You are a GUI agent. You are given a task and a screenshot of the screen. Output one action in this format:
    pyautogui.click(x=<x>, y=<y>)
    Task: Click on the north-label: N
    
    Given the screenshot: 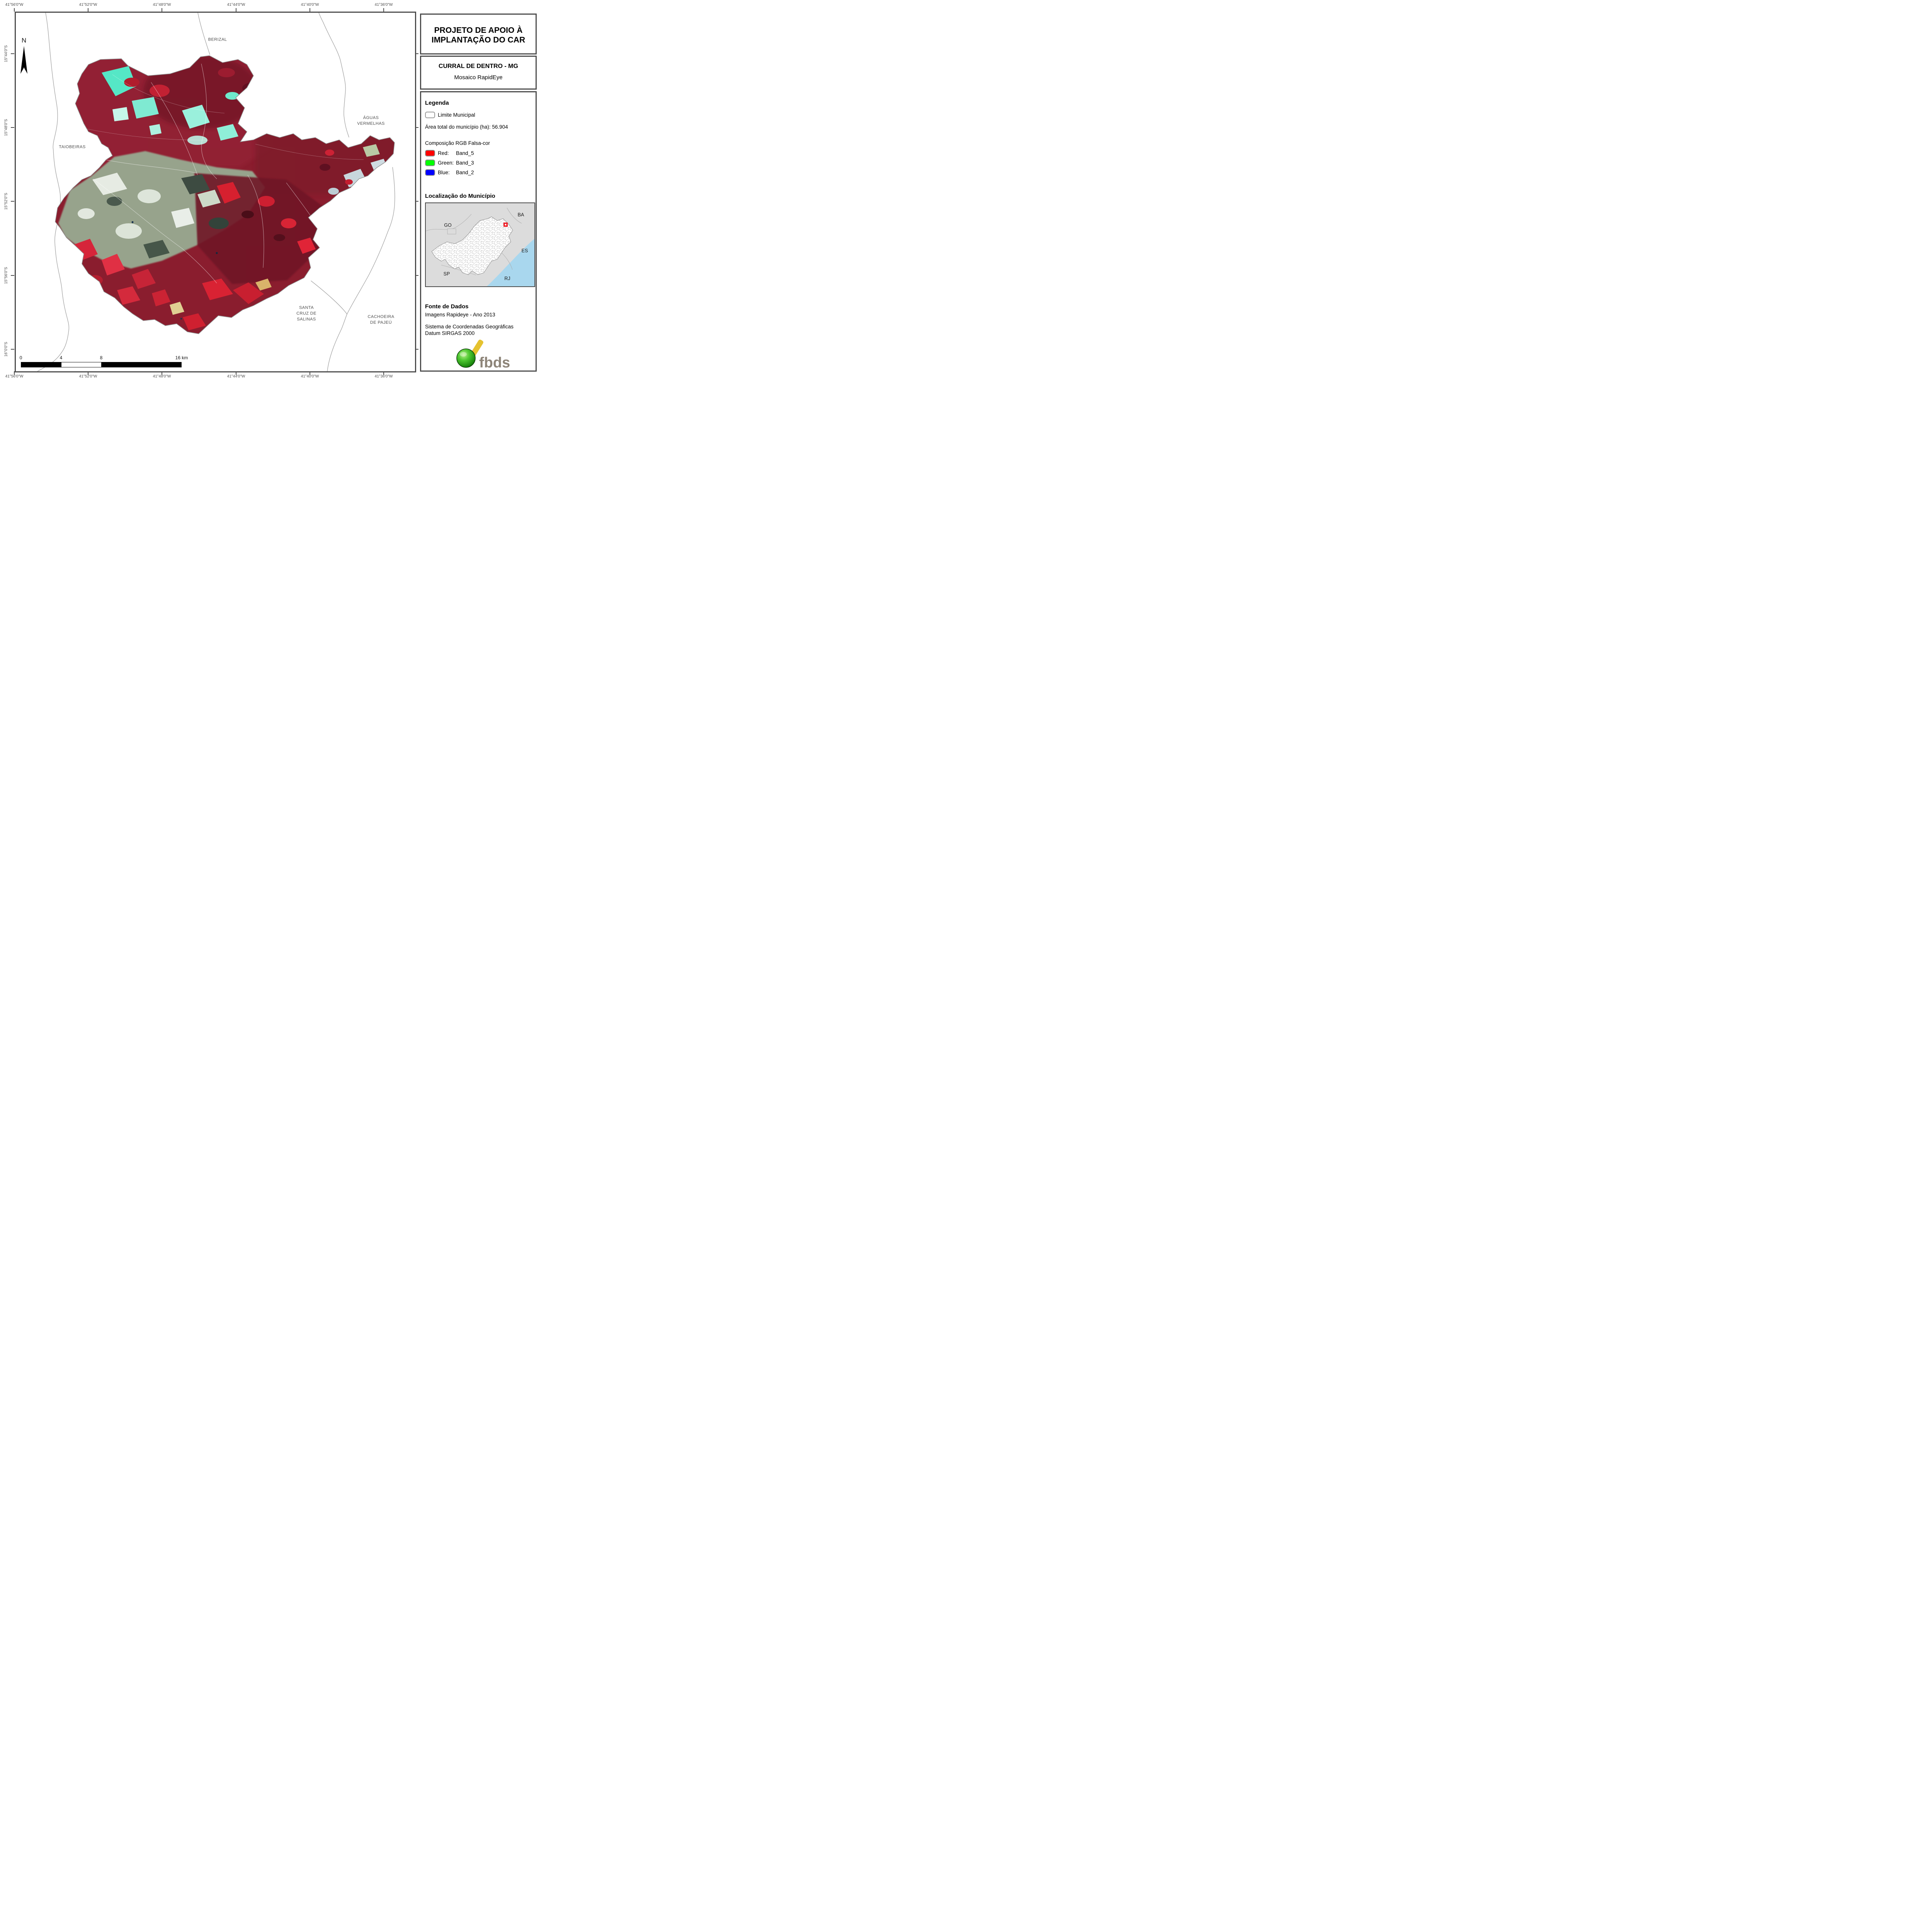 What is the action you would take?
    pyautogui.click(x=24, y=40)
    